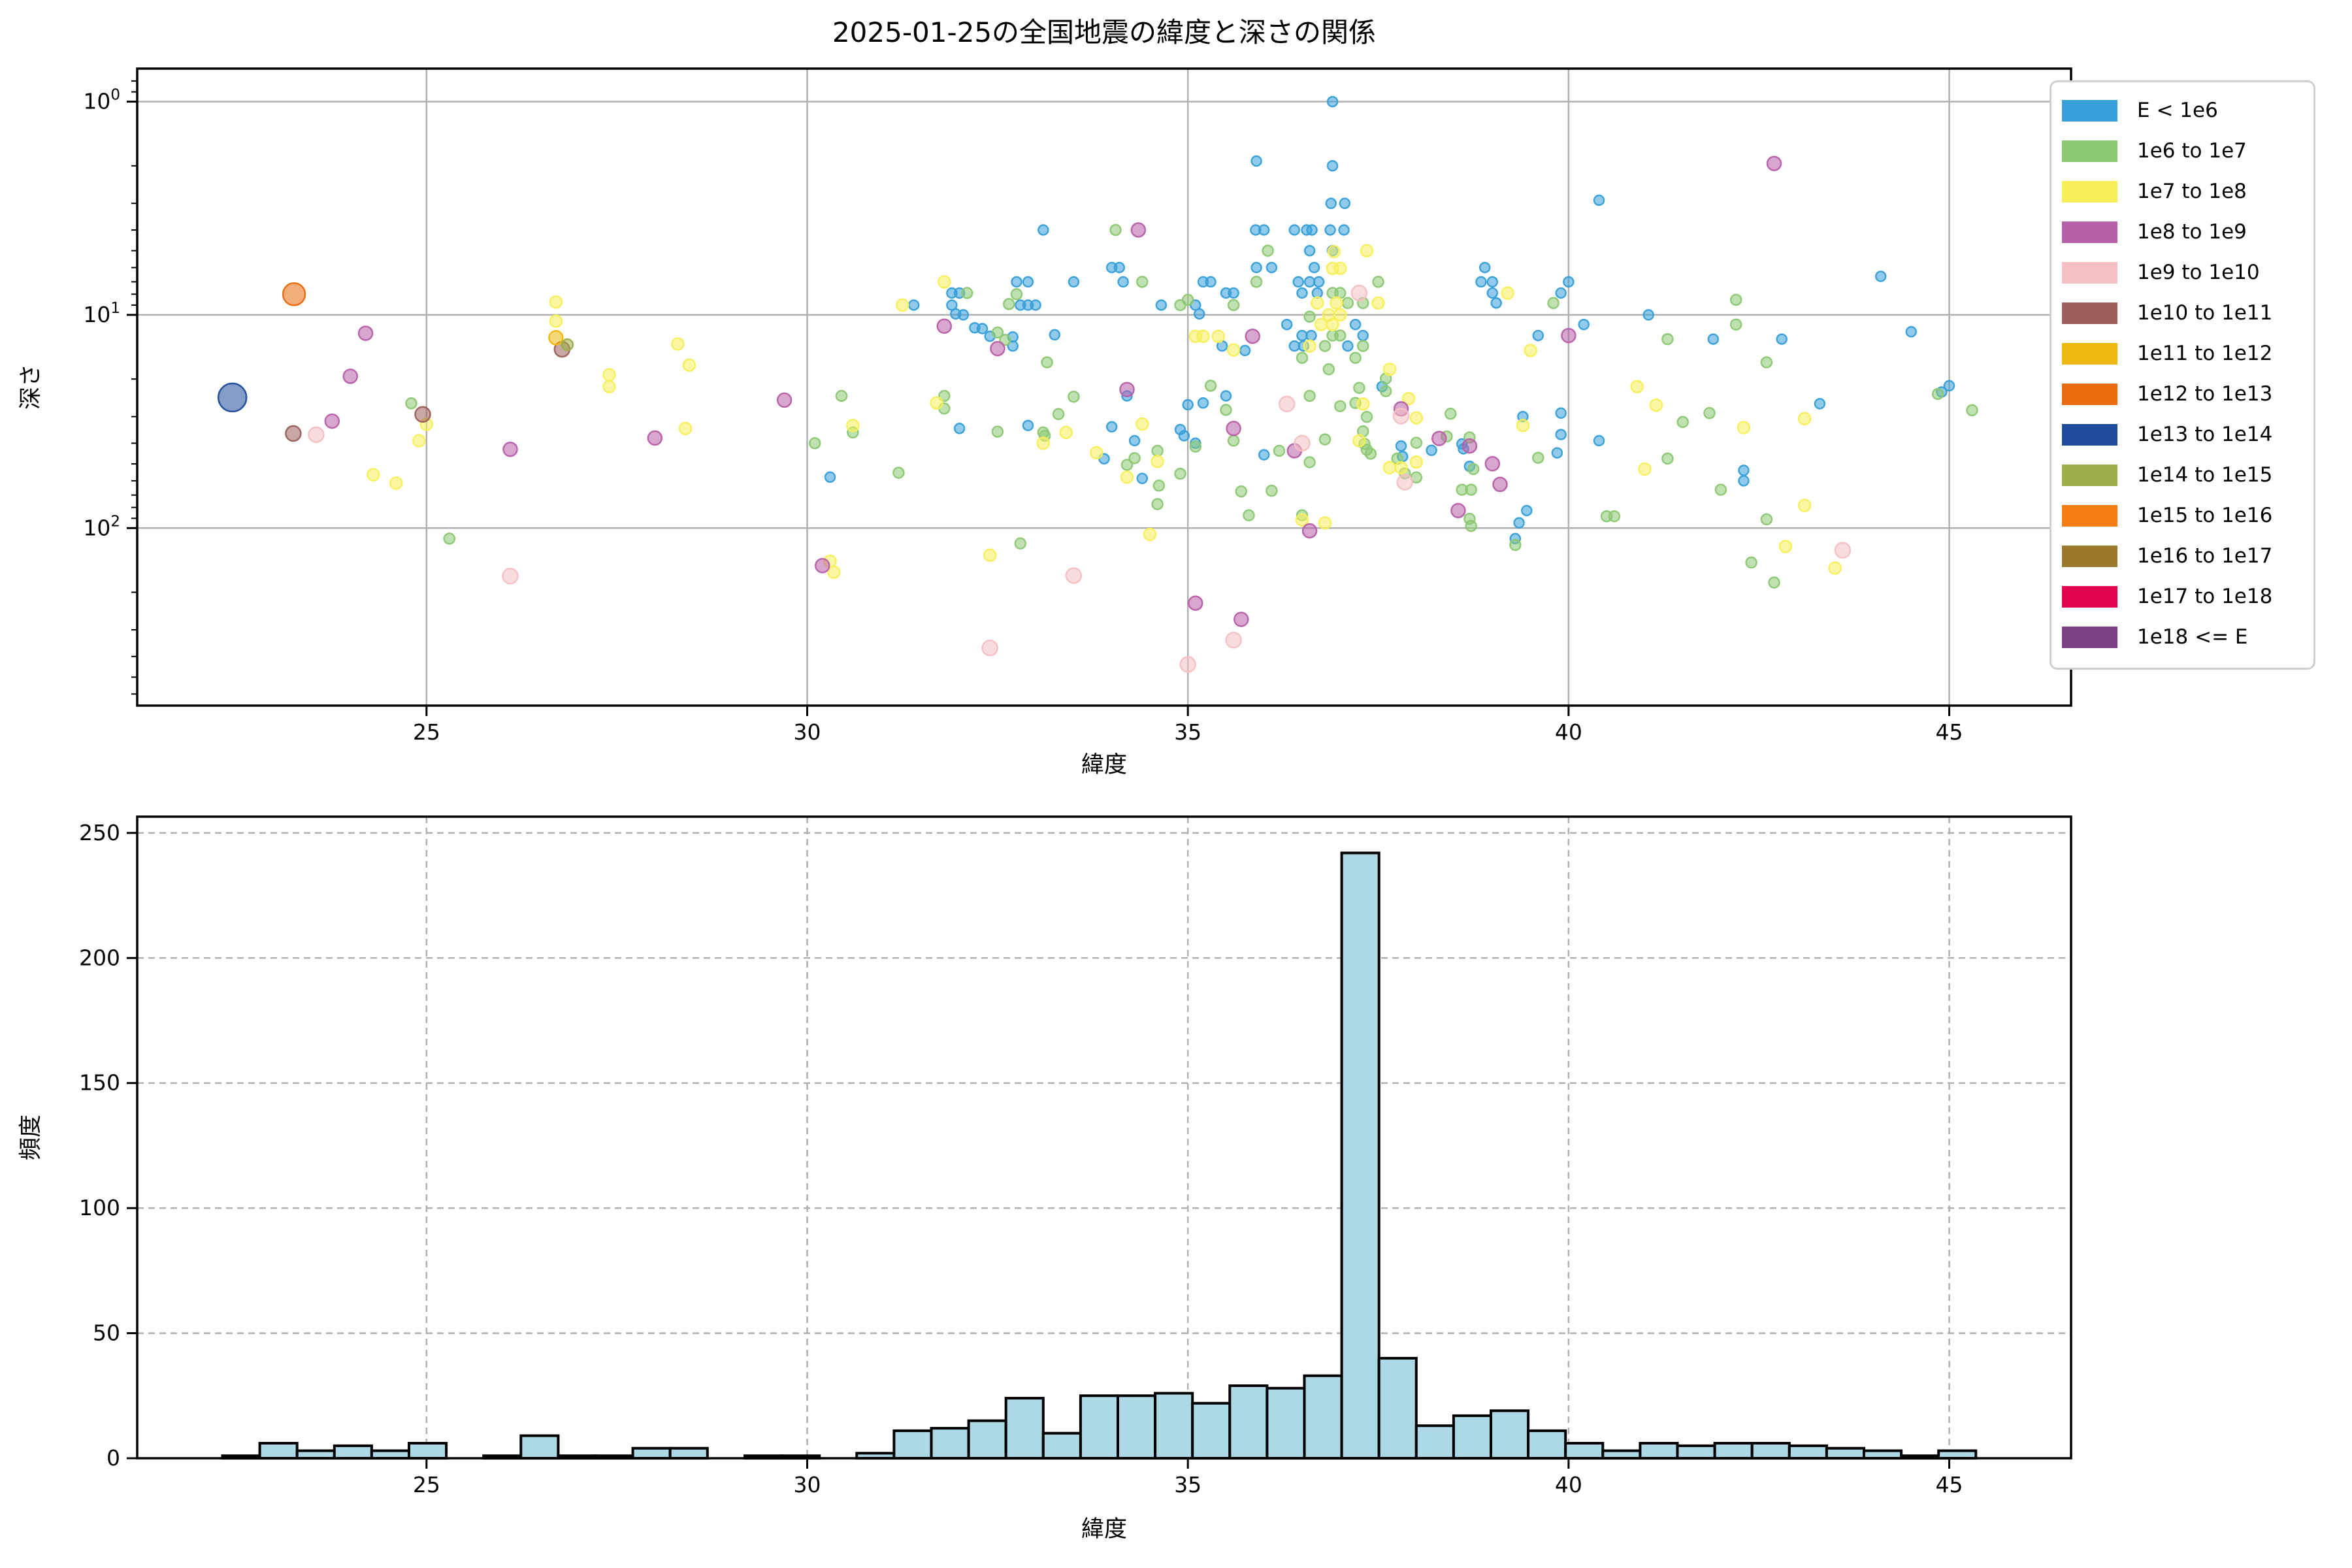  What do you see at coordinates (101, 100) in the screenshot?
I see `ytick-label: 10⁰` at bounding box center [101, 100].